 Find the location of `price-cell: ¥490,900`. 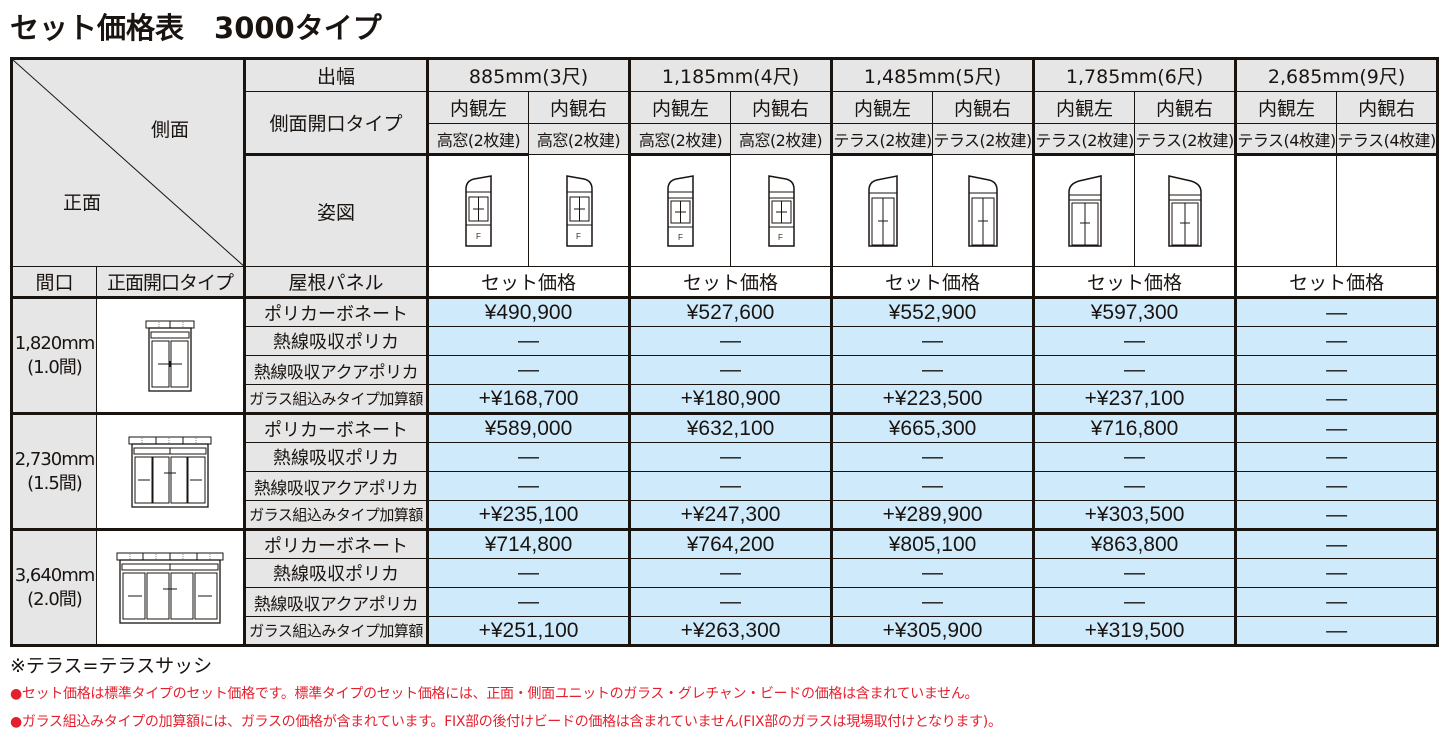

price-cell: ¥490,900 is located at coordinates (528, 311).